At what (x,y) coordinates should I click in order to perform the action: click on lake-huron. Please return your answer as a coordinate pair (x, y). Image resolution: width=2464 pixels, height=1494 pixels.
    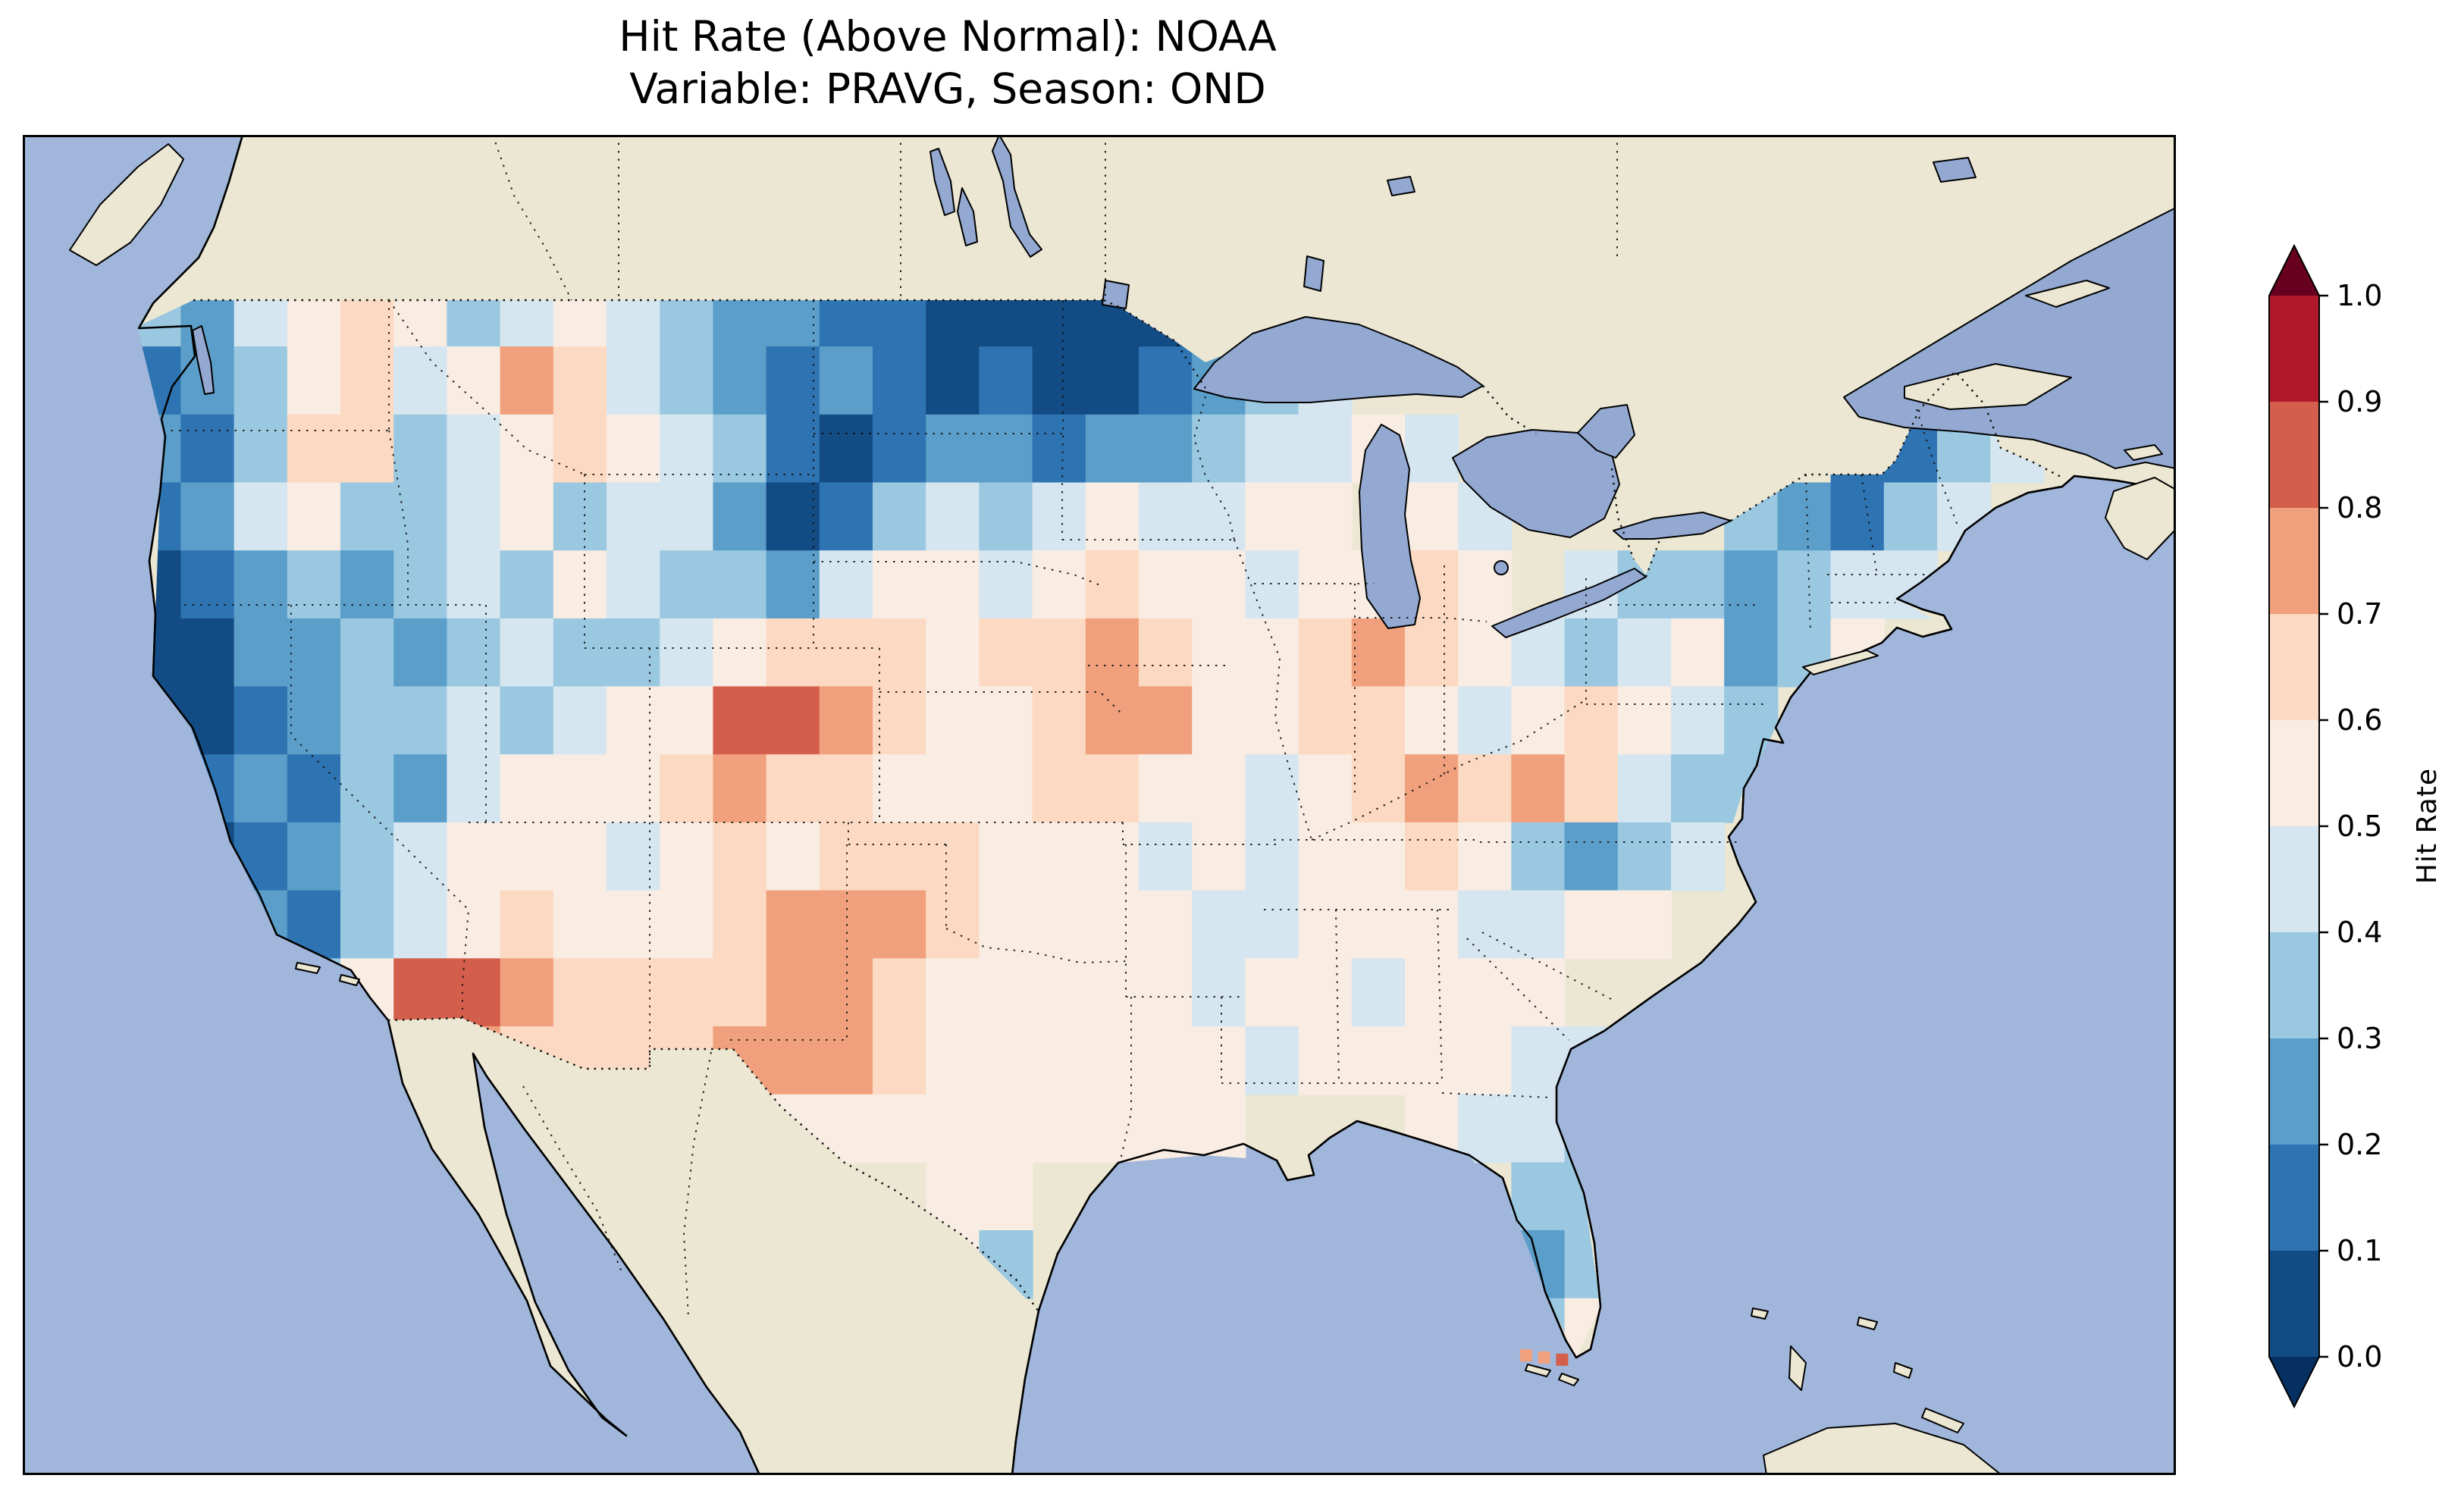
    Looking at the image, I should click on (1536, 483).